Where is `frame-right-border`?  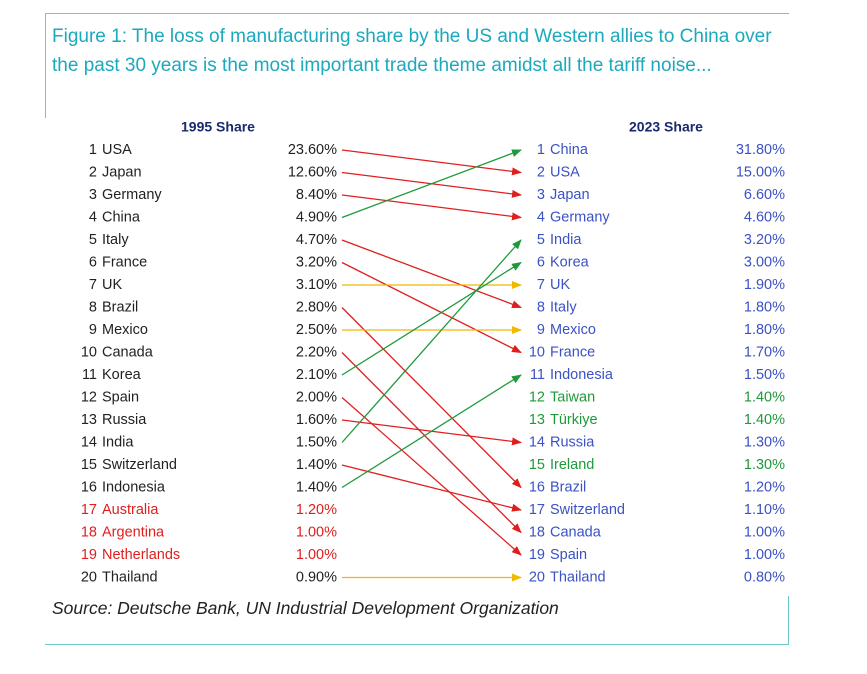 frame-right-border is located at coordinates (788, 620).